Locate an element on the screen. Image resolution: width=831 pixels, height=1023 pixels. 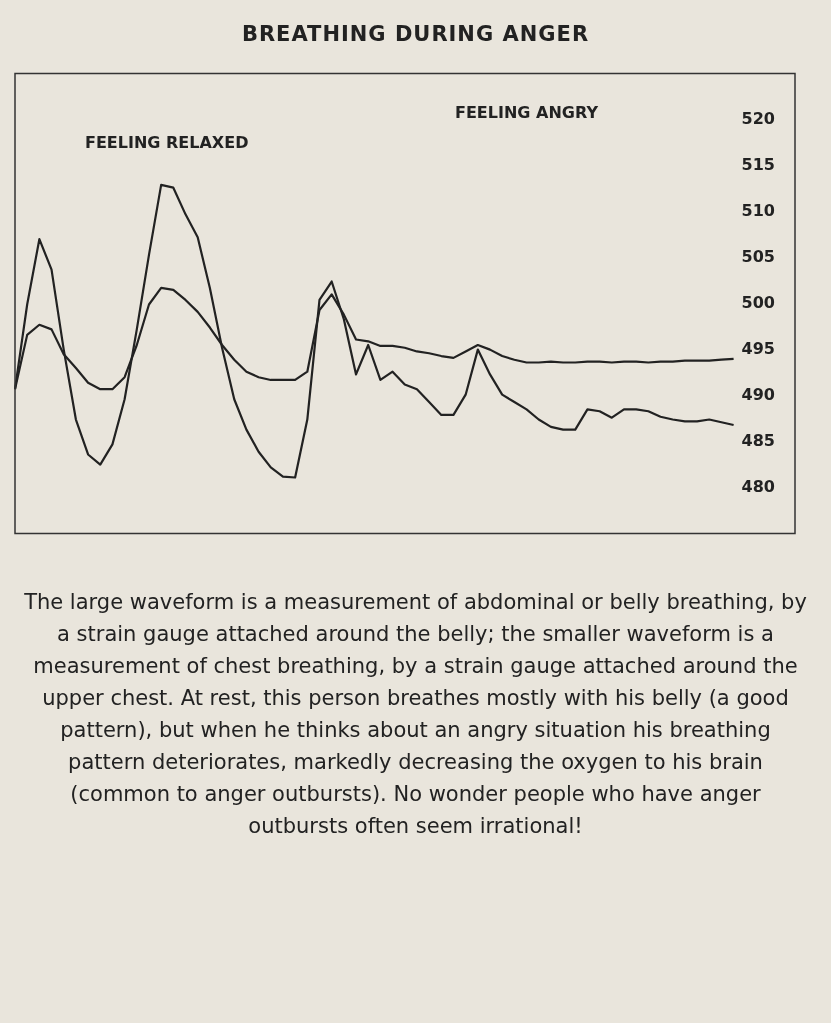
annotation: FEELING RELAXED is located at coordinates (167, 142).